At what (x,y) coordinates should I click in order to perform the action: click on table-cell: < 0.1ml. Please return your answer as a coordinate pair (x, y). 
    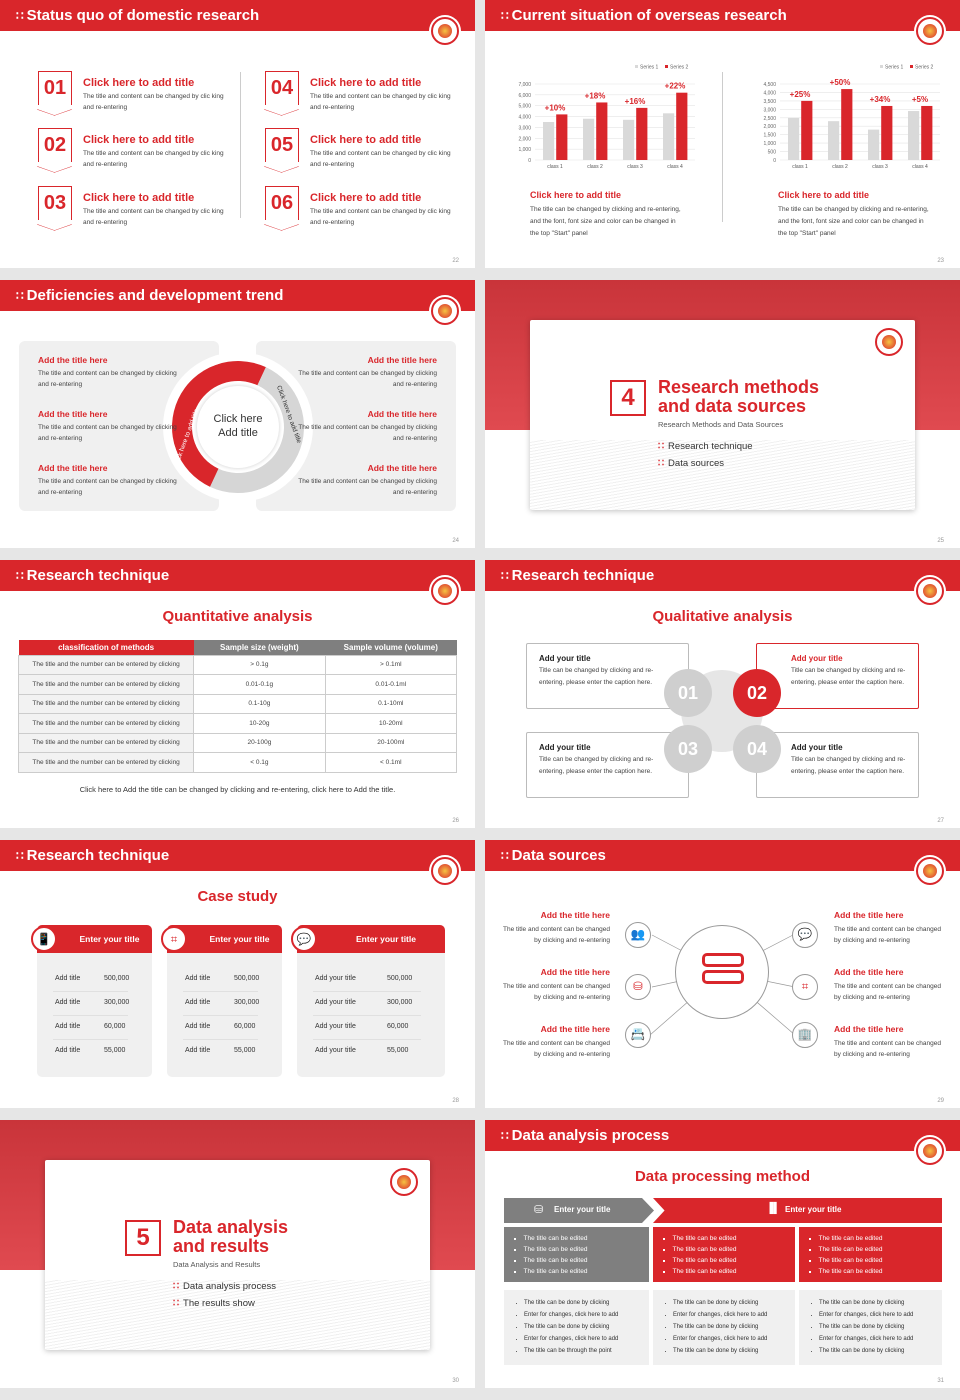
    Looking at the image, I should click on (391, 762).